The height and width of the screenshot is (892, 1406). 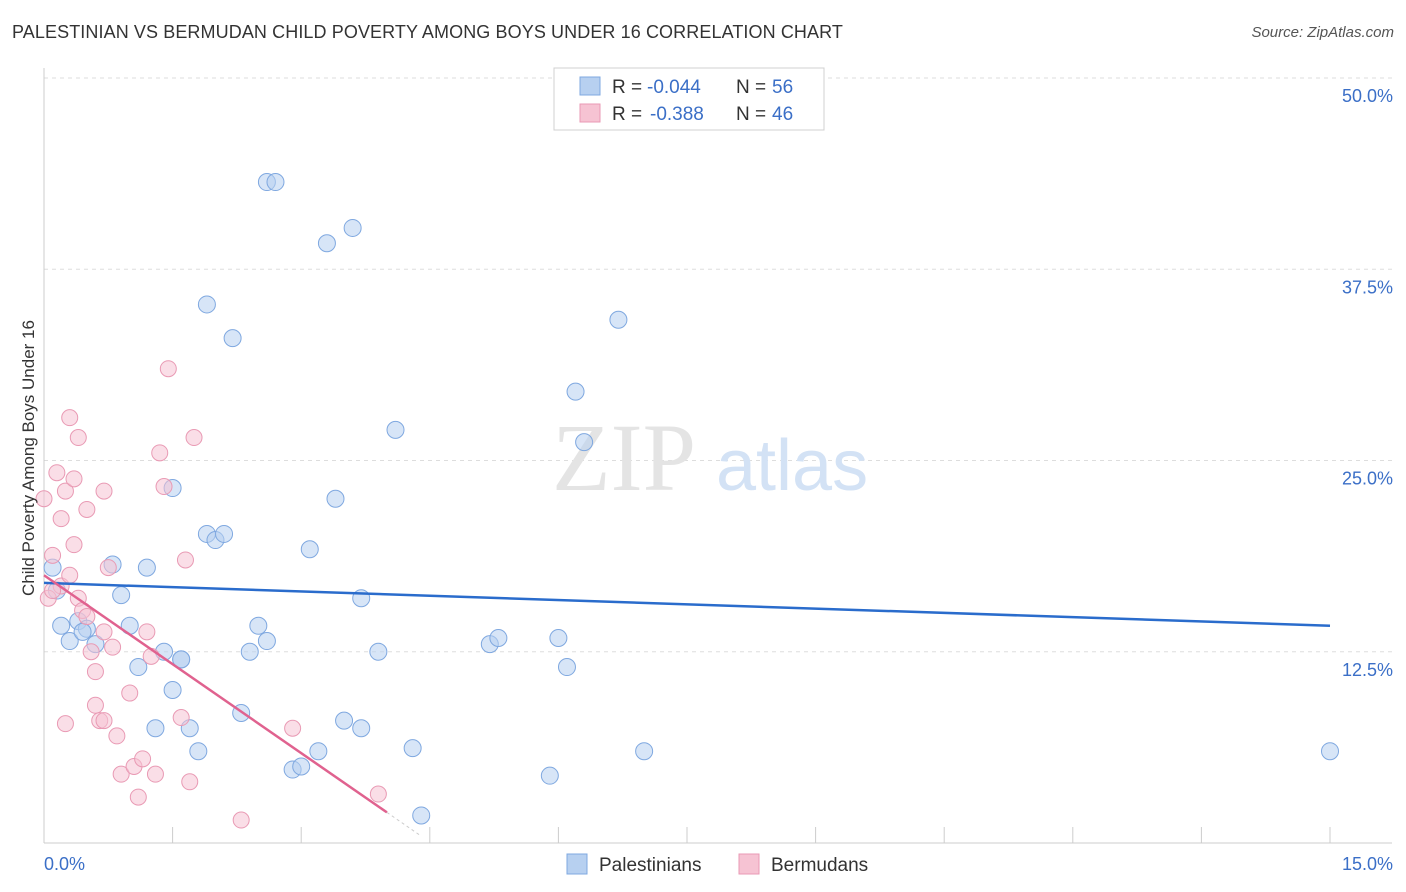 I want to click on watermark: ZIP atlas, so click(x=710, y=457).